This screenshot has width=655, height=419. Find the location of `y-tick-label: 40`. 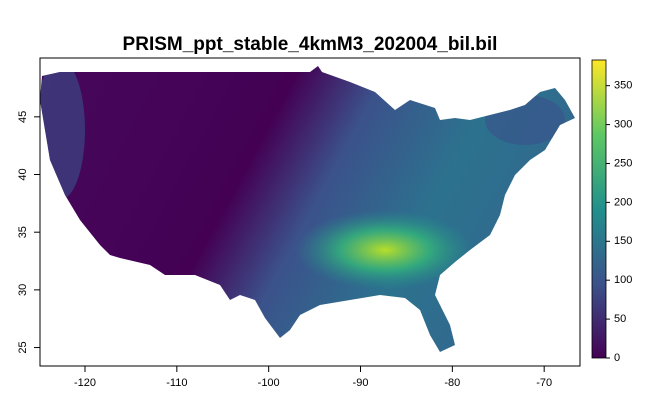

y-tick-label: 40 is located at coordinates (23, 174).